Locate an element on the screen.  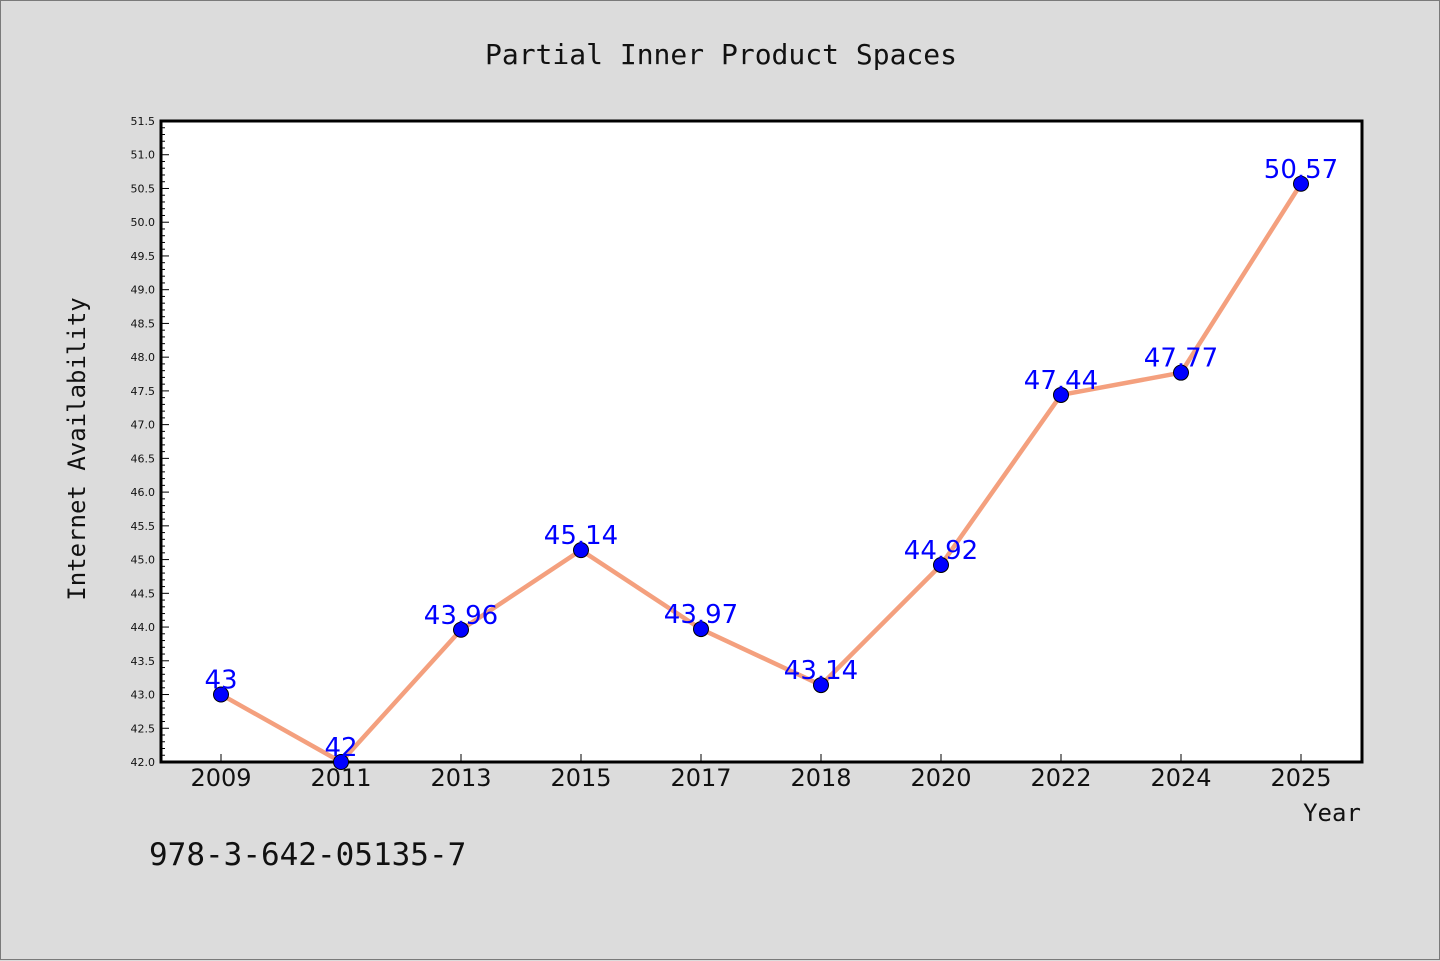
x-axis-label: Year is located at coordinates (1332, 813).